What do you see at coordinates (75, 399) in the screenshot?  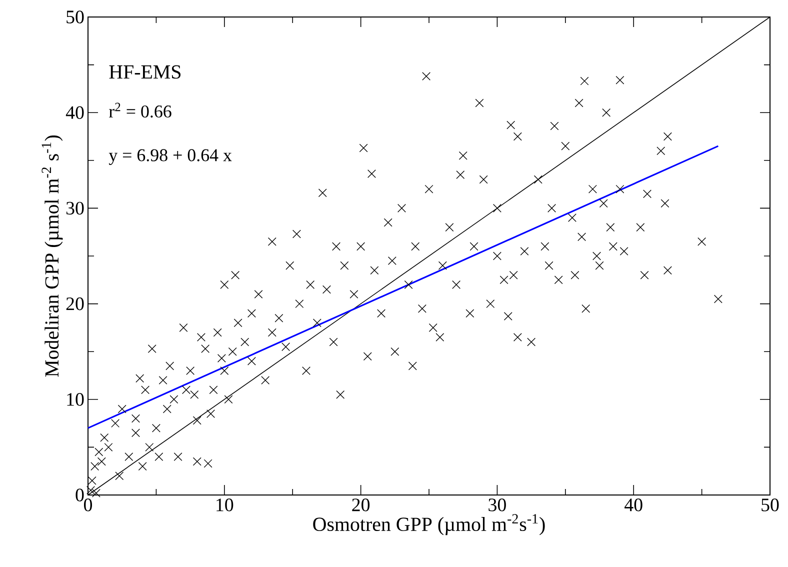 I see `y-tick-label: 10` at bounding box center [75, 399].